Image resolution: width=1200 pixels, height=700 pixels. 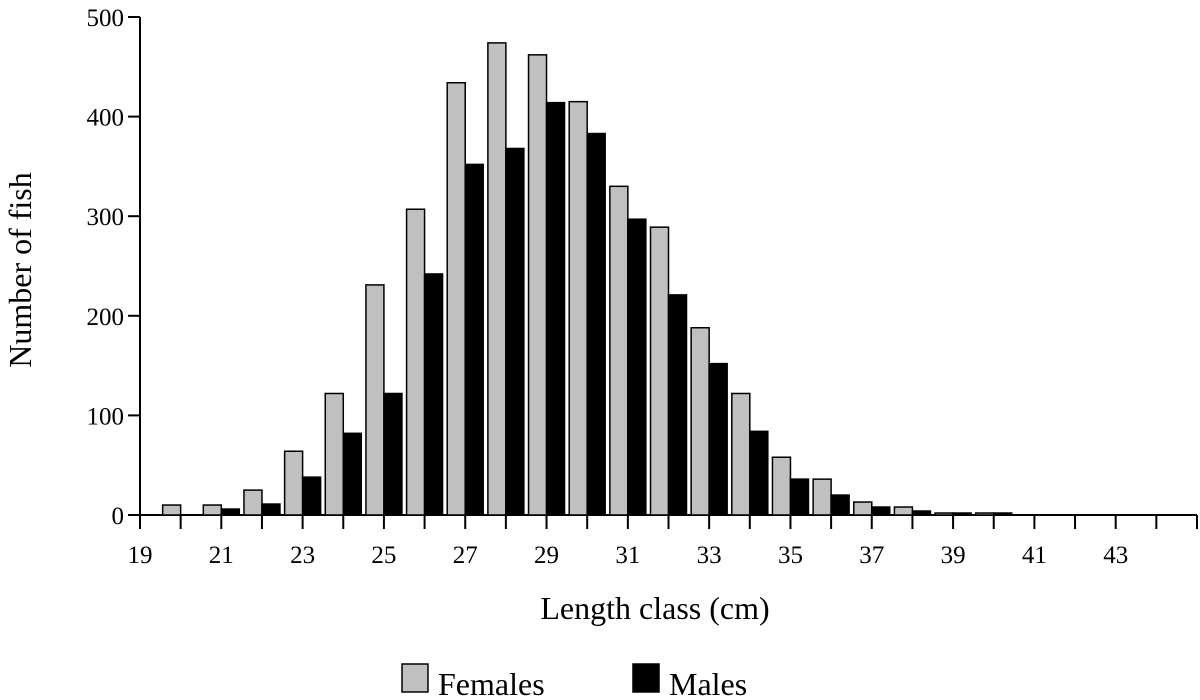 I want to click on x-axis: 19 21 23 25 27 29 31 33 35 37 39 41 43, so click(x=663, y=541).